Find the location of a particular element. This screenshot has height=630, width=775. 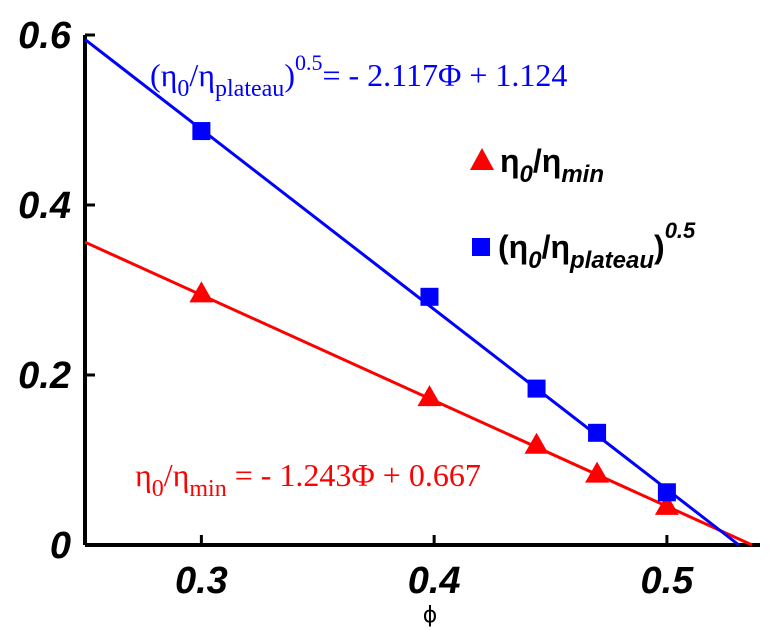

legend: η0/ηmin (η0/ηplateau)0.5 is located at coordinates (583, 208).